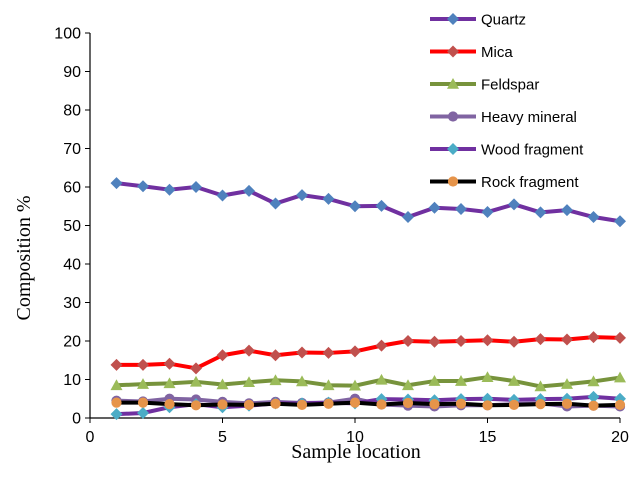 Image resolution: width=642 pixels, height=491 pixels. I want to click on y-axis-ticks: 0 10 20 30 40 50 60 70 80 90 100, so click(72, 227).